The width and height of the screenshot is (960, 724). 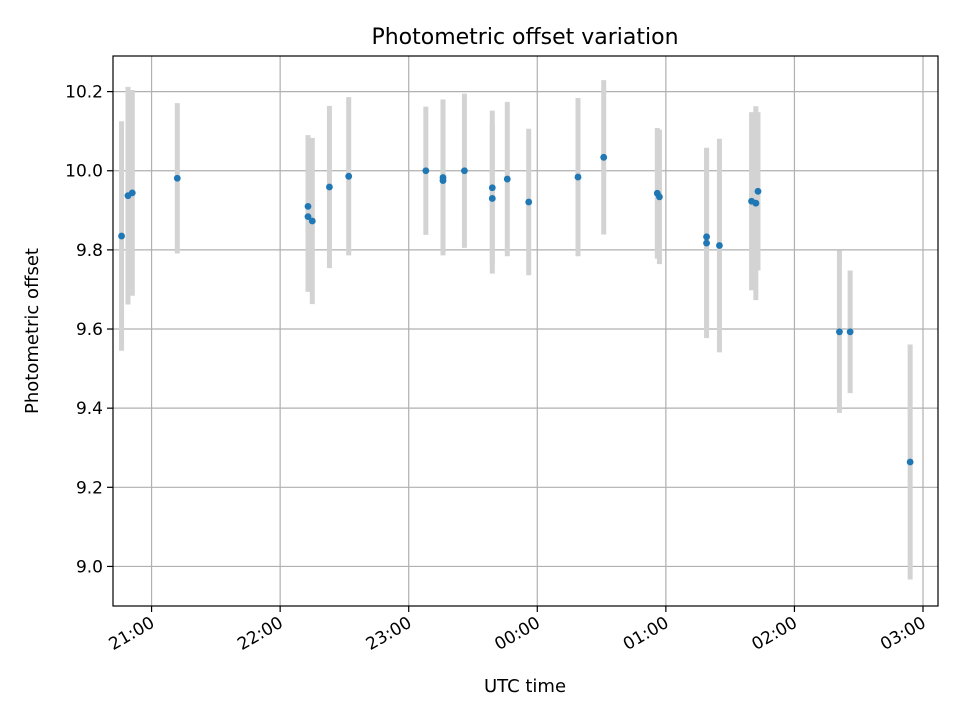 What do you see at coordinates (84, 172) in the screenshot?
I see `y-tick-label: 10.0` at bounding box center [84, 172].